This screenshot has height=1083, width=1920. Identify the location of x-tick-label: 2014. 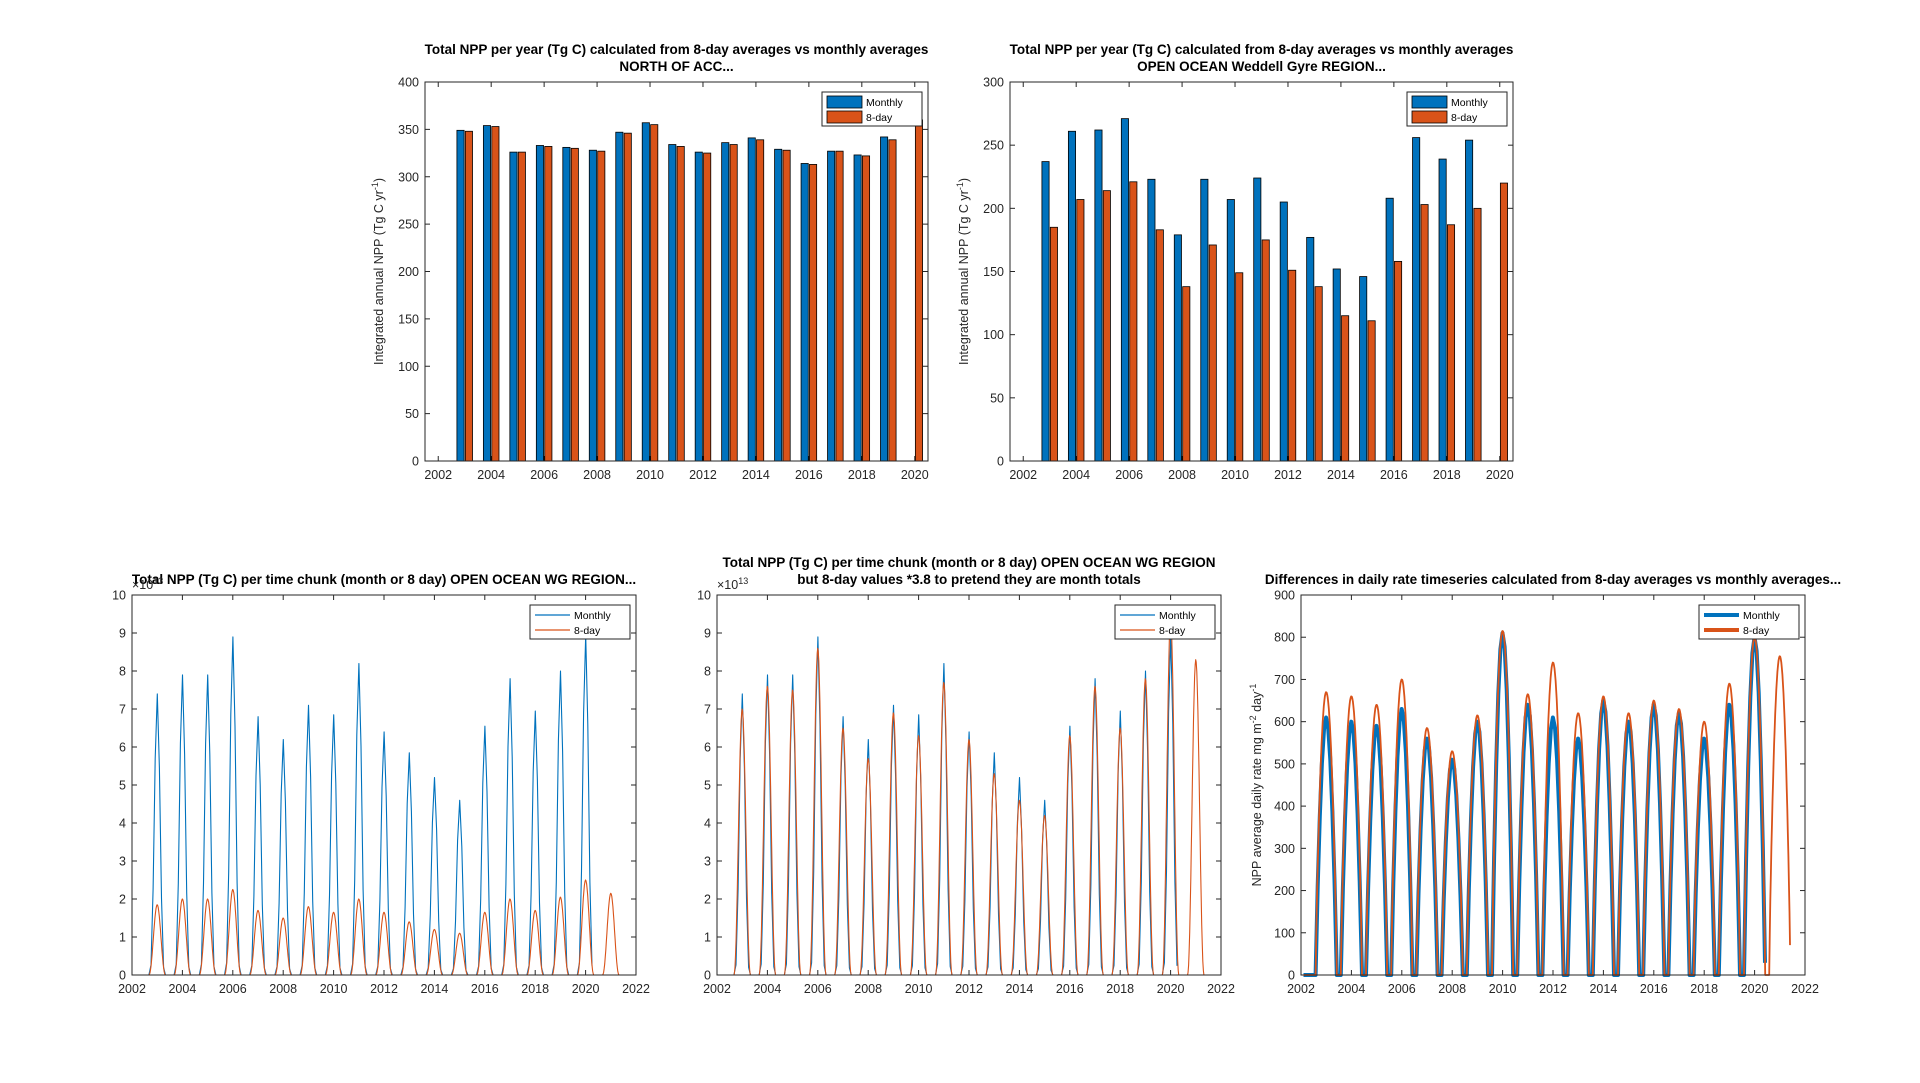
(1603, 989).